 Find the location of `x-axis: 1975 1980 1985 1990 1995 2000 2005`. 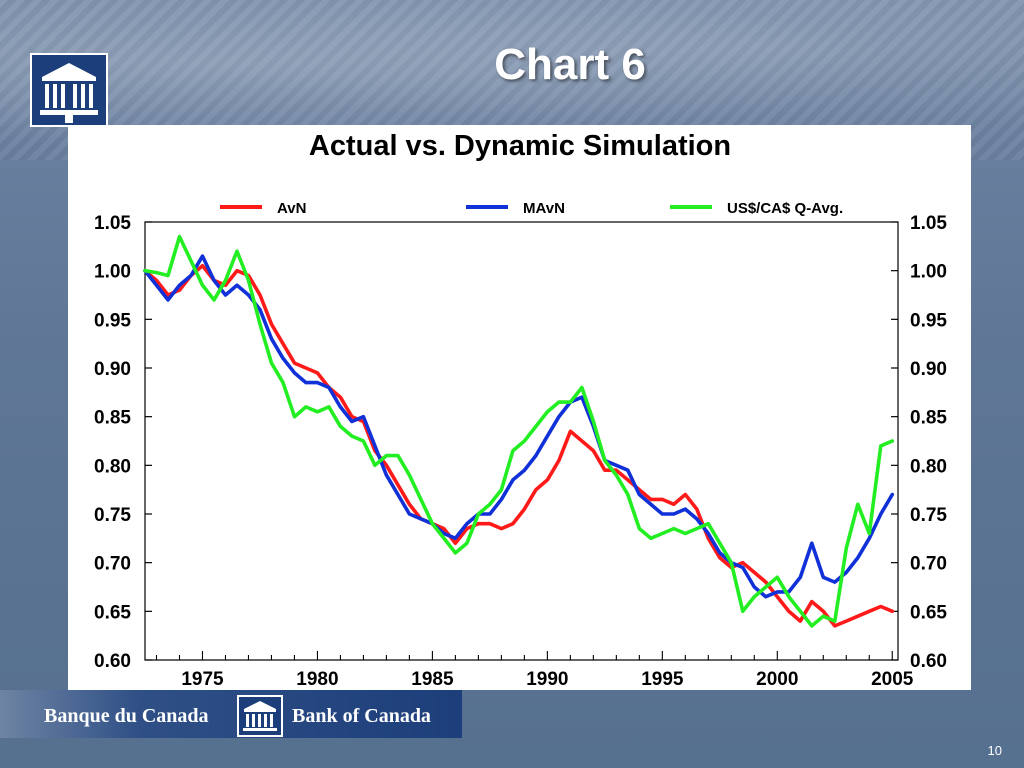

x-axis: 1975 1980 1985 1990 1995 2000 2005 is located at coordinates (547, 679).